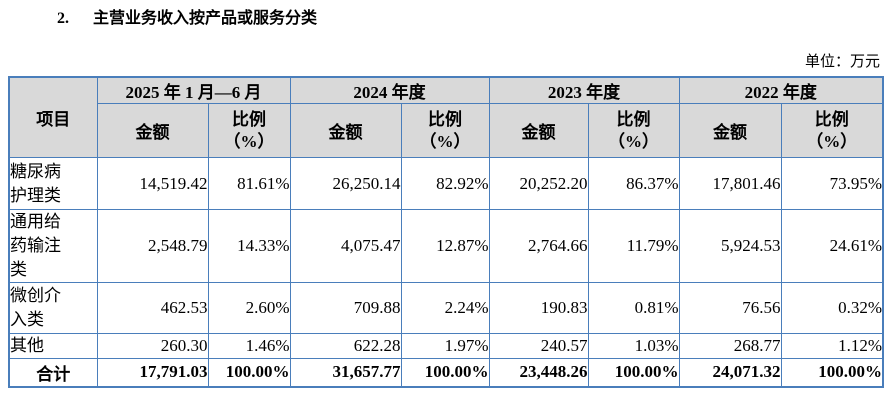  What do you see at coordinates (152, 372) in the screenshot?
I see `amount-cell: 17,791.03` at bounding box center [152, 372].